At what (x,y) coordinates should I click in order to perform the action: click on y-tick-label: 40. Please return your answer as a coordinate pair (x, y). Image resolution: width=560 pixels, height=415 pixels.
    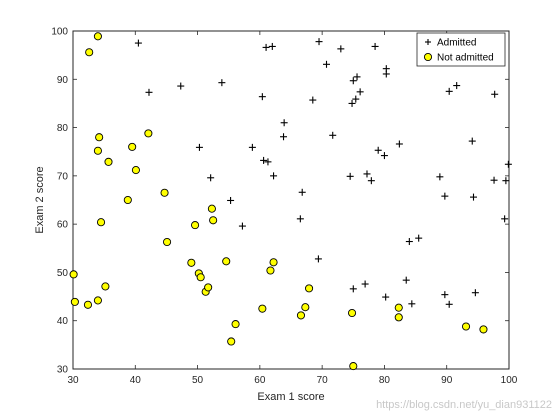
    Looking at the image, I should click on (63, 321).